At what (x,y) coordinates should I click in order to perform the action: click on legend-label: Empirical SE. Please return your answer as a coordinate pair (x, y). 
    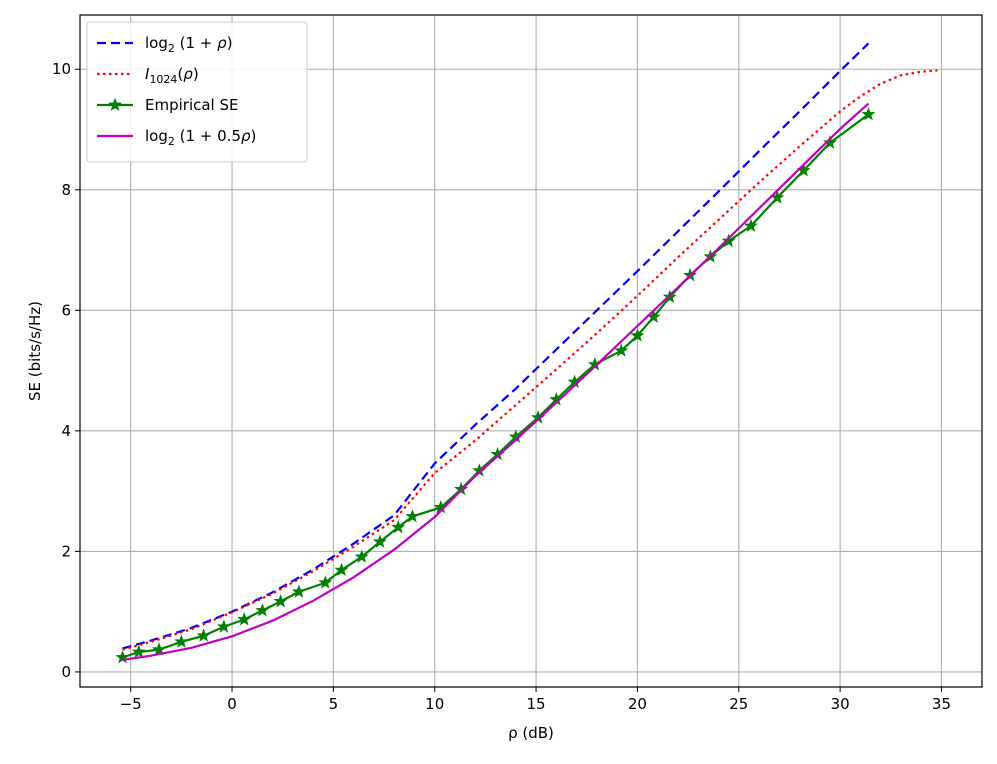
    Looking at the image, I should click on (192, 105).